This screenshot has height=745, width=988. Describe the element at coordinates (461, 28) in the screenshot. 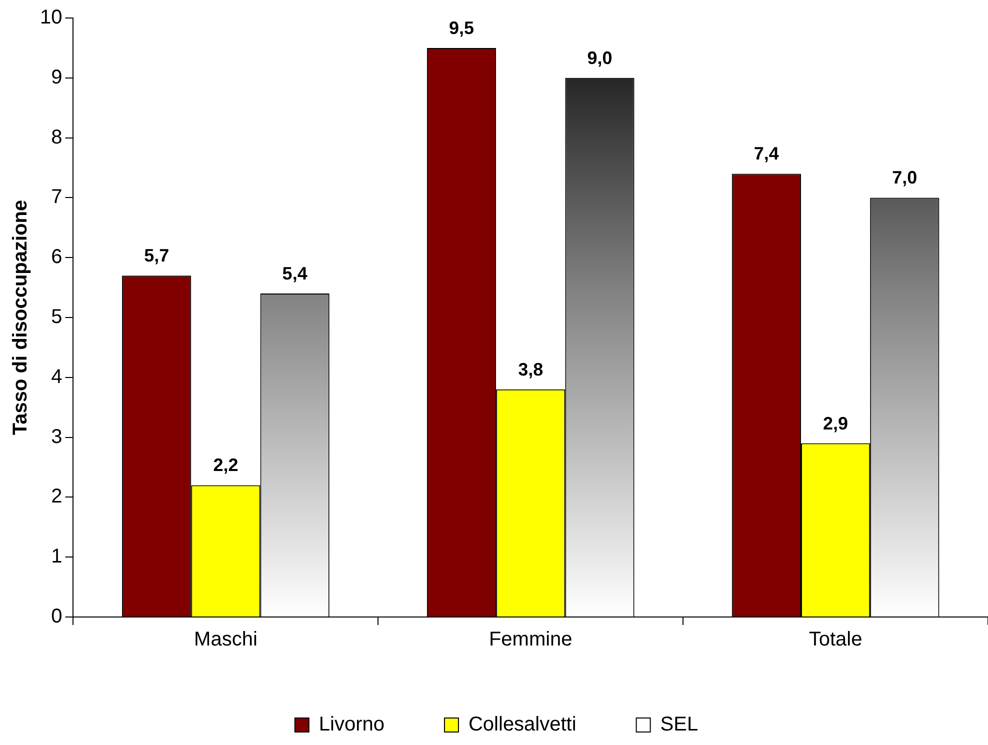

I see `data-label: 9,5` at that location.